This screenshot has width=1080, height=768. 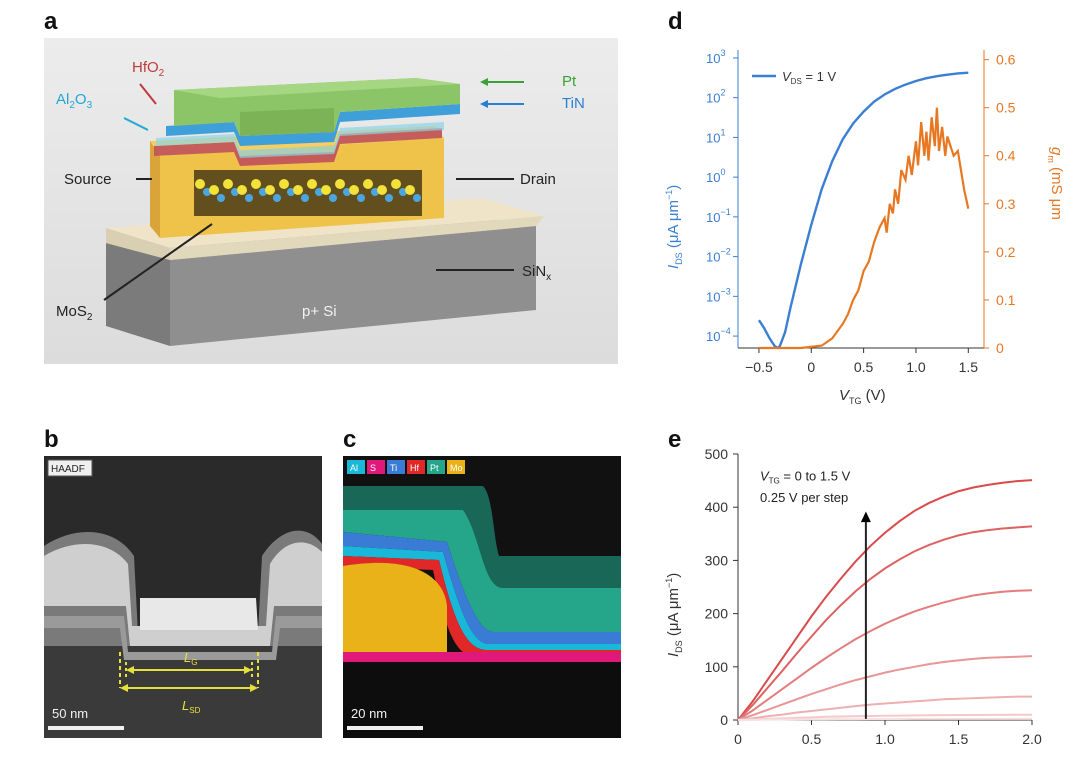 I want to click on annotation-vtg-range: VTG = 0 to 1.5 V, so click(x=805, y=477).